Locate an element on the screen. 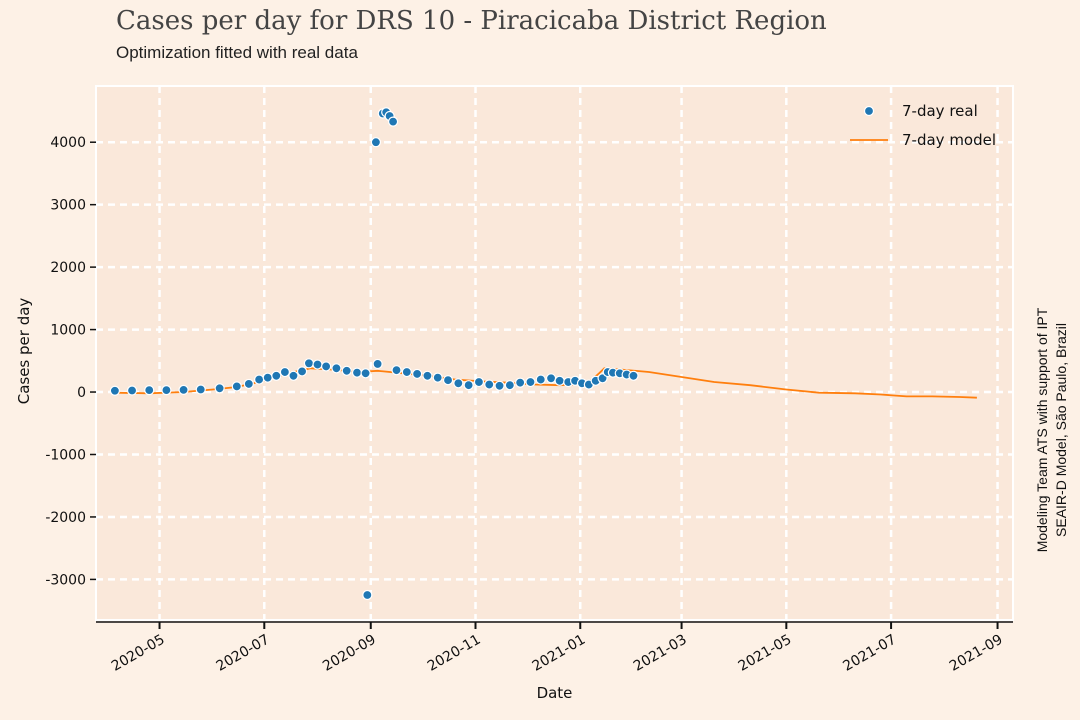 This screenshot has height=720, width=1080. chart-subtitle: Optimization fitted with real data is located at coordinates (237, 52).